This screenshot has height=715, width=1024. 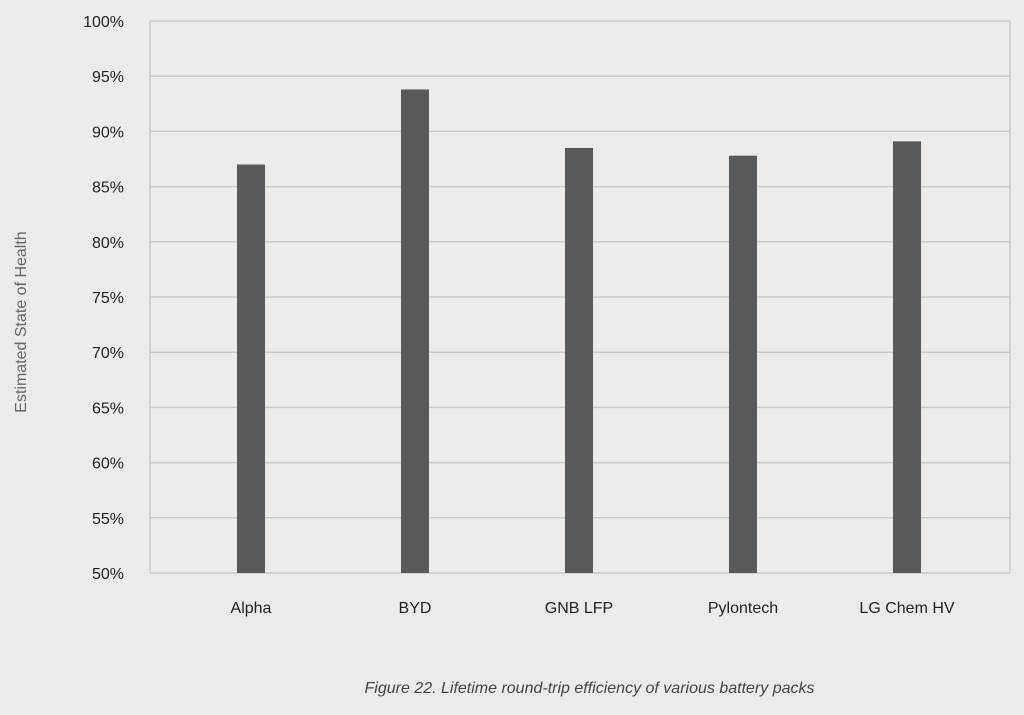 I want to click on y-tick-label: 100%, so click(x=103, y=22).